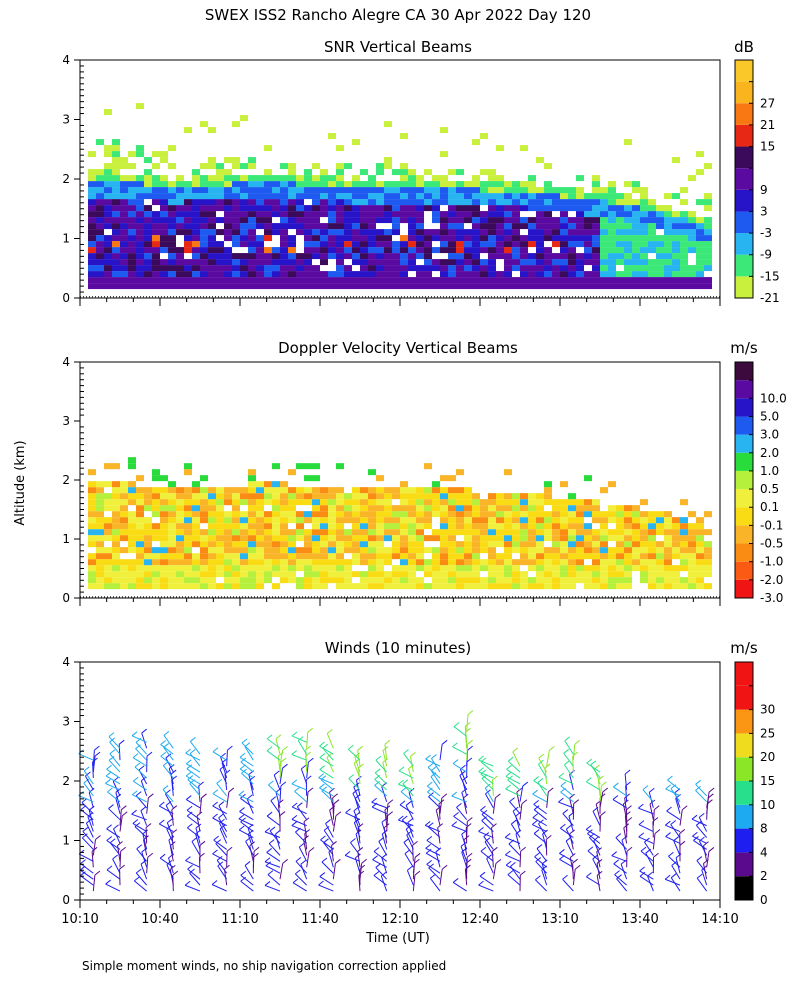 The height and width of the screenshot is (1000, 800). What do you see at coordinates (66, 362) in the screenshot?
I see `y-tick-label: 4` at bounding box center [66, 362].